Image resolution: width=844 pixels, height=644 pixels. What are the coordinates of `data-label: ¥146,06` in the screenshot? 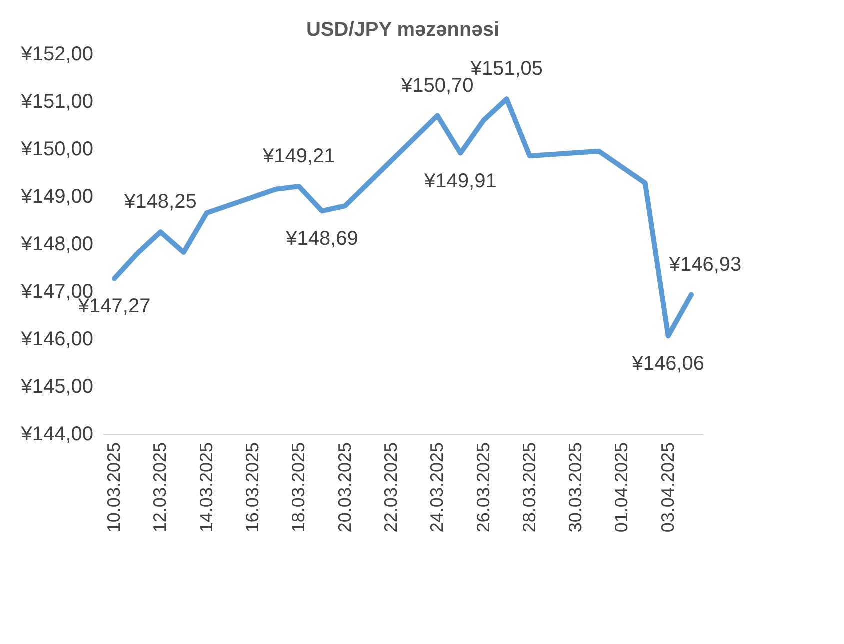 It's located at (668, 364).